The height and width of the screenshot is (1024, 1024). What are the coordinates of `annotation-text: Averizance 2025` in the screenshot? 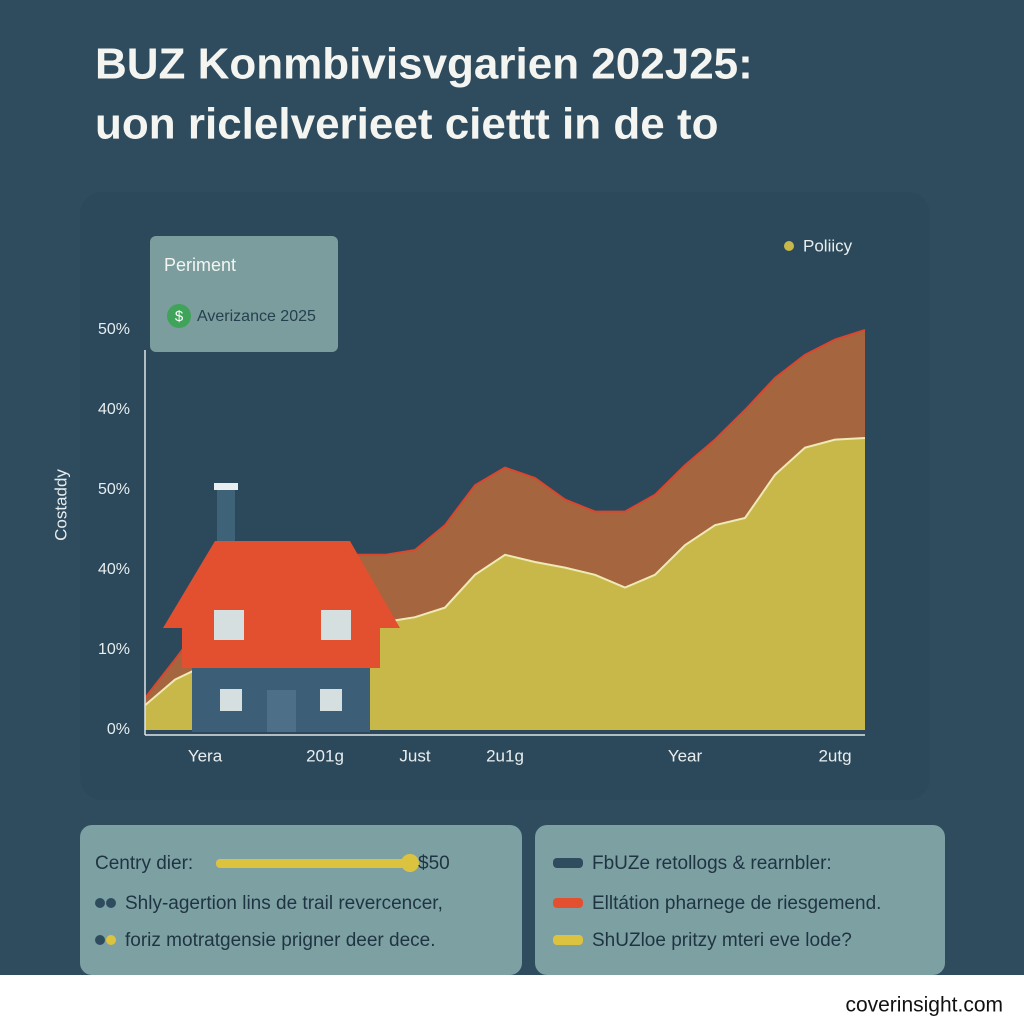 It's located at (256, 316).